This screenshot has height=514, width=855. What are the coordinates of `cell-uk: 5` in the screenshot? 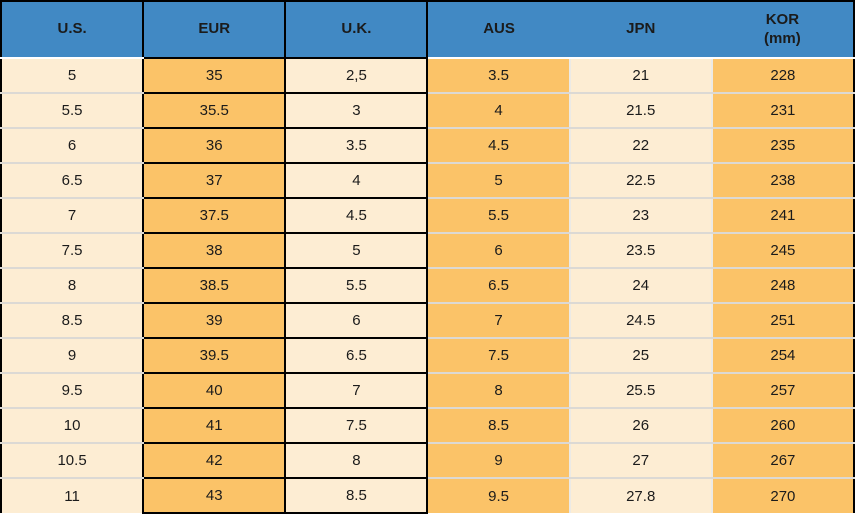 It's located at (356, 250).